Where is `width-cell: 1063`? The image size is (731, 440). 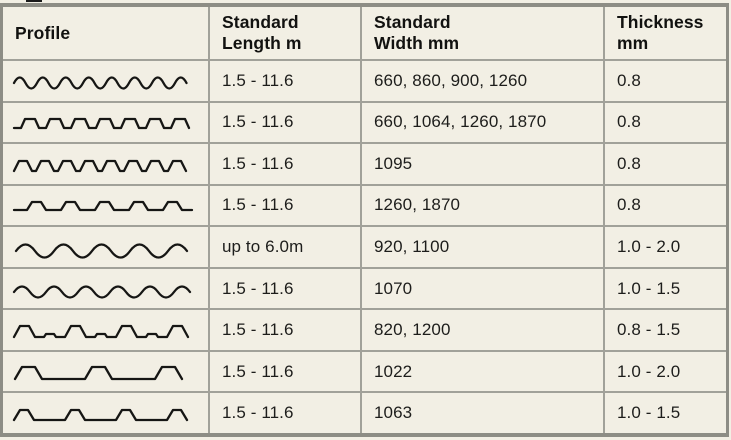
width-cell: 1063 is located at coordinates (482, 413).